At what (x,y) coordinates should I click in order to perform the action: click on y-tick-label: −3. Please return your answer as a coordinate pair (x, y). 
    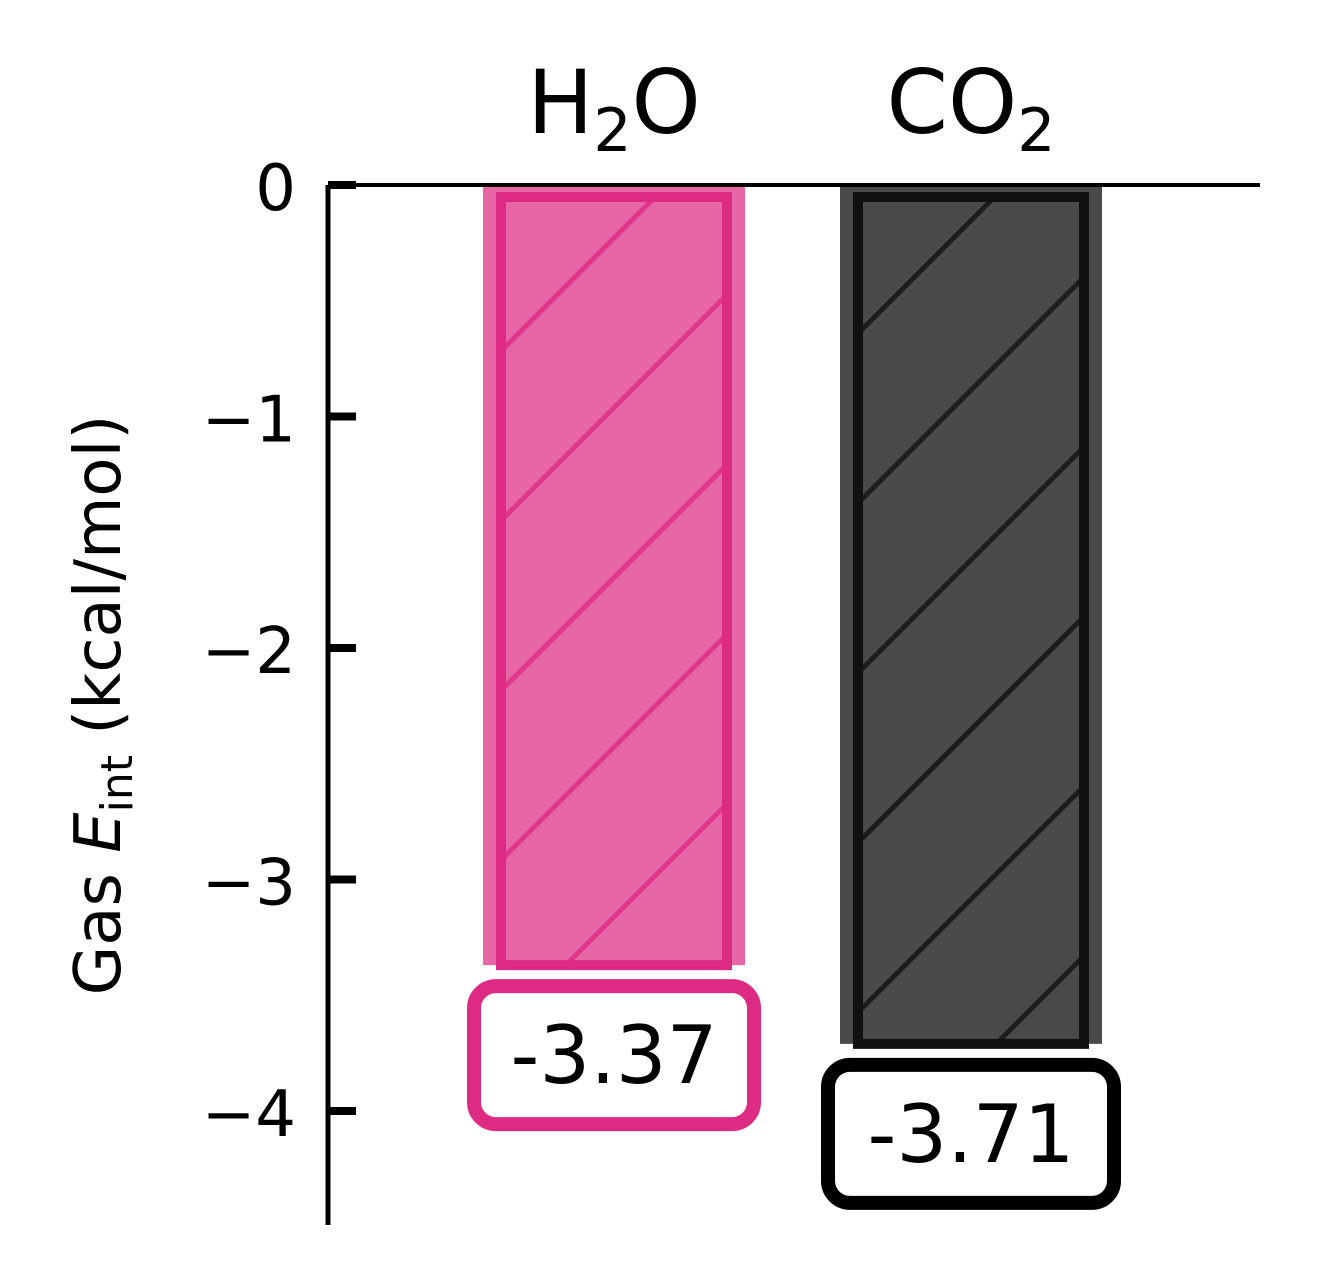
    Looking at the image, I should click on (249, 884).